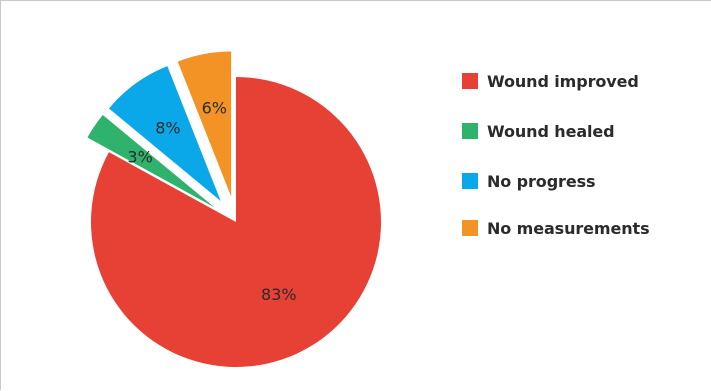 The width and height of the screenshot is (711, 391). I want to click on legend-label-no-measurements: No measurements, so click(568, 228).